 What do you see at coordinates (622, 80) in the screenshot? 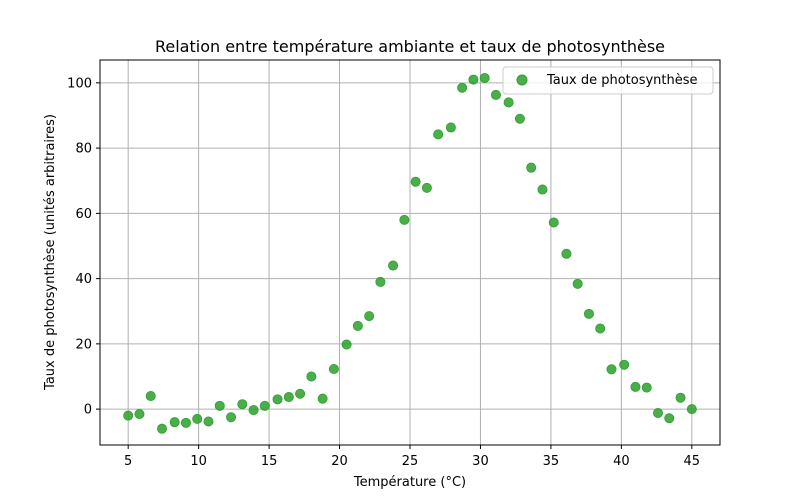
I see `legend-label: Taux de photosynthèse` at bounding box center [622, 80].